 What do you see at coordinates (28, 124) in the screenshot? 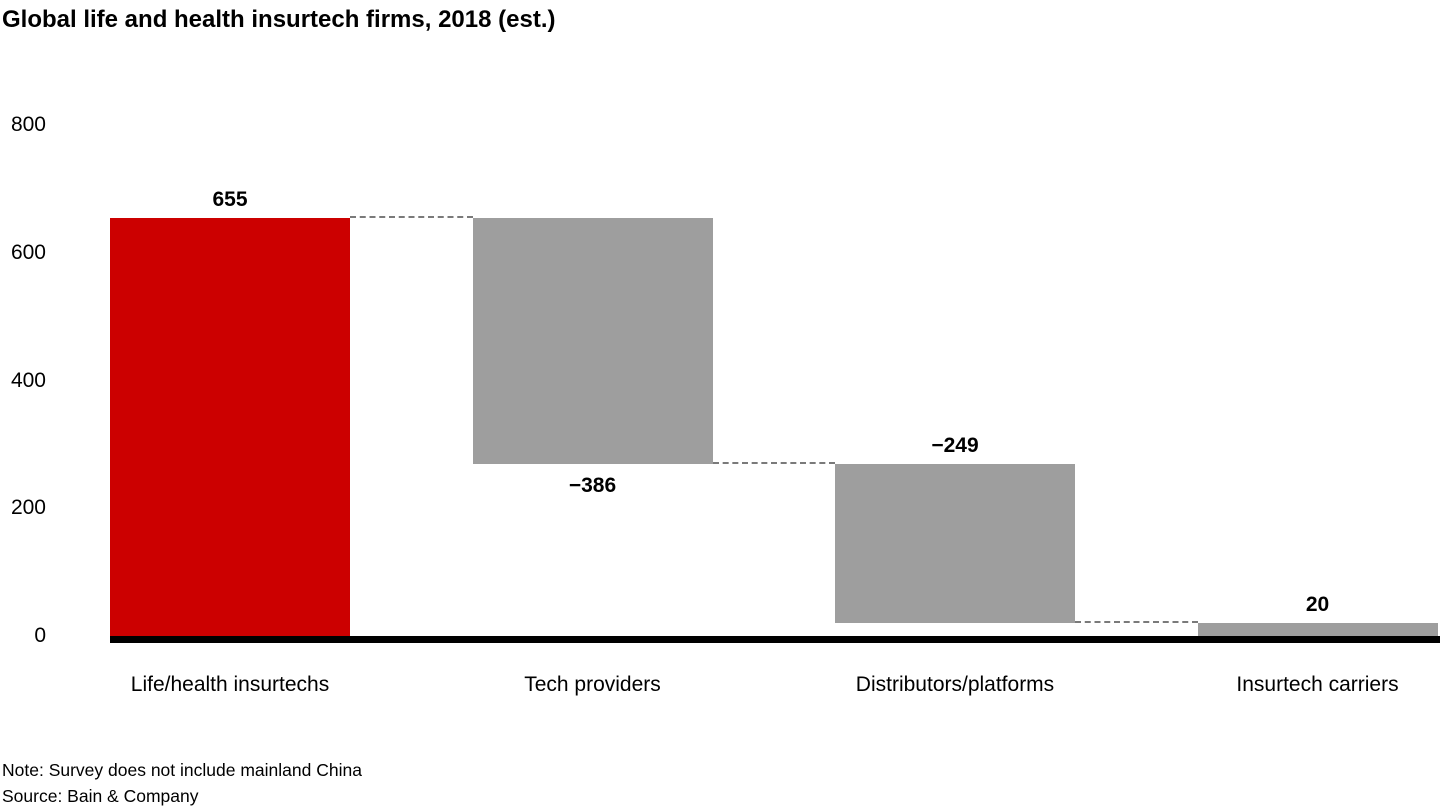
I see `y-axis-tick-label: 800` at bounding box center [28, 124].